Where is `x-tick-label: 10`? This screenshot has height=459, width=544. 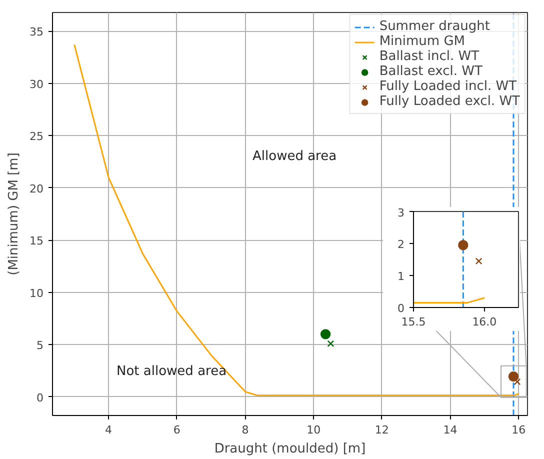 x-tick-label: 10 is located at coordinates (313, 430).